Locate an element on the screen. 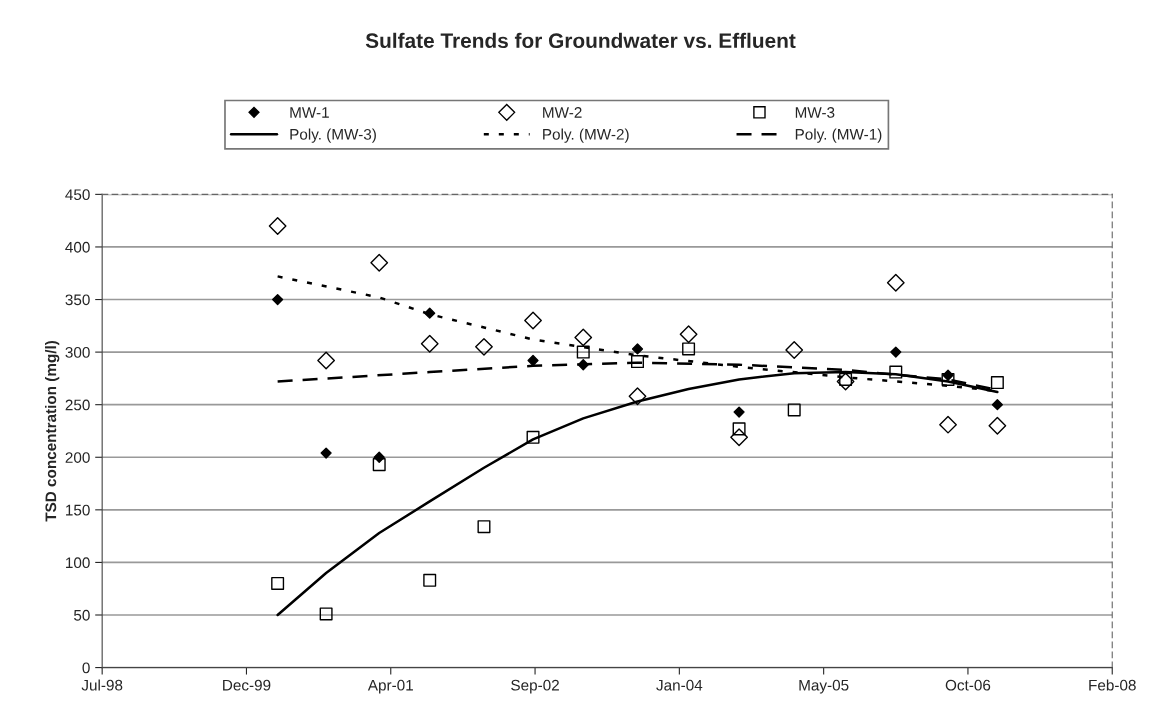 This screenshot has width=1161, height=728. y-tick-label: 0 is located at coordinates (86, 668).